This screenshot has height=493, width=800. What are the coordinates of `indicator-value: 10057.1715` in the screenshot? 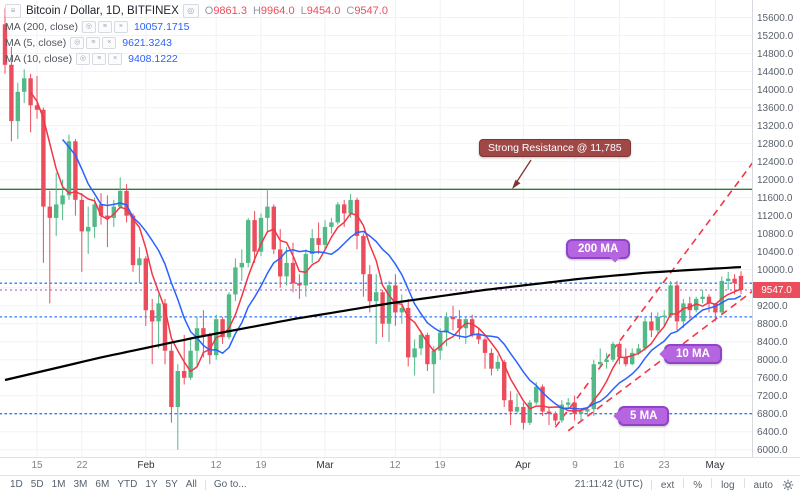 It's located at (161, 27).